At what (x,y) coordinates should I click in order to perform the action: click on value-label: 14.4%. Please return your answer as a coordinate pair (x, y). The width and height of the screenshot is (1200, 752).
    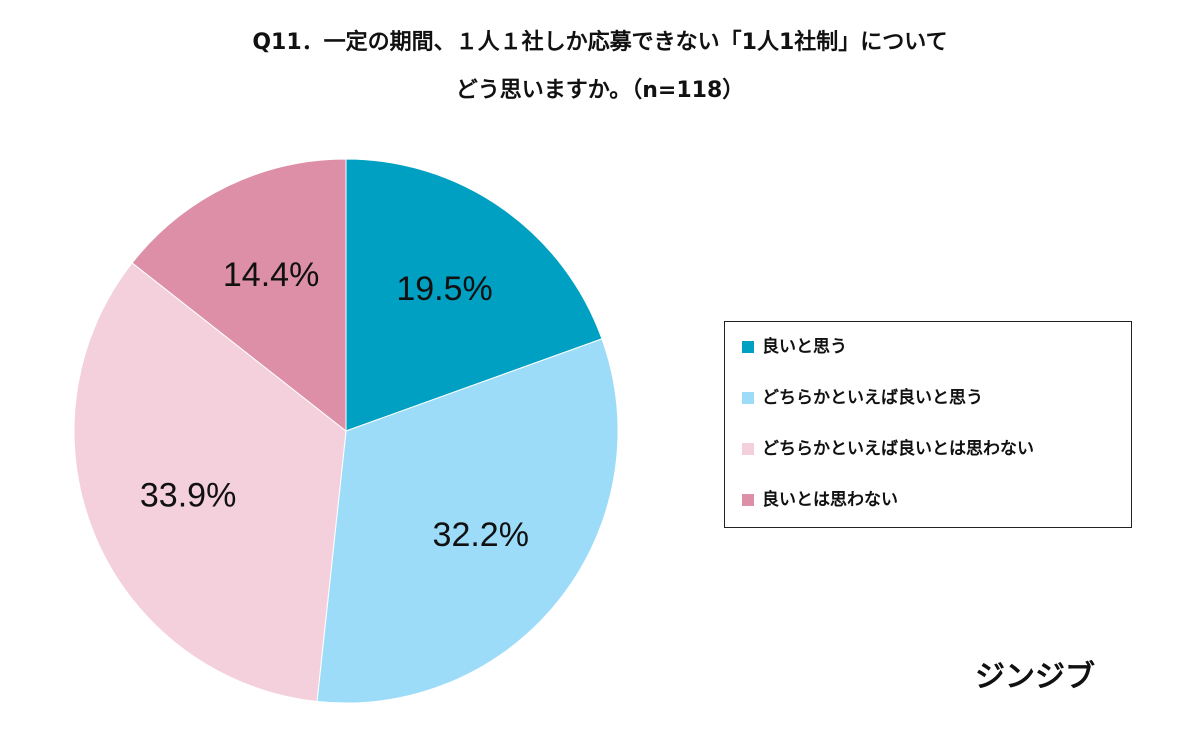
    Looking at the image, I should click on (271, 275).